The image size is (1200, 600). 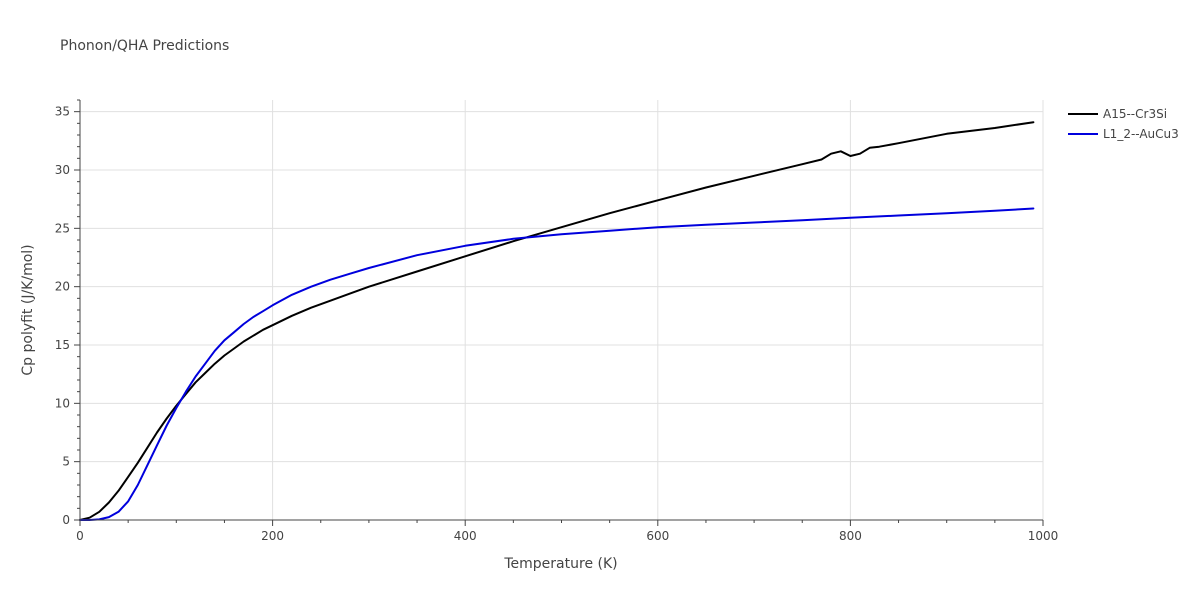 I want to click on x-tick-label: 0, so click(x=80, y=536).